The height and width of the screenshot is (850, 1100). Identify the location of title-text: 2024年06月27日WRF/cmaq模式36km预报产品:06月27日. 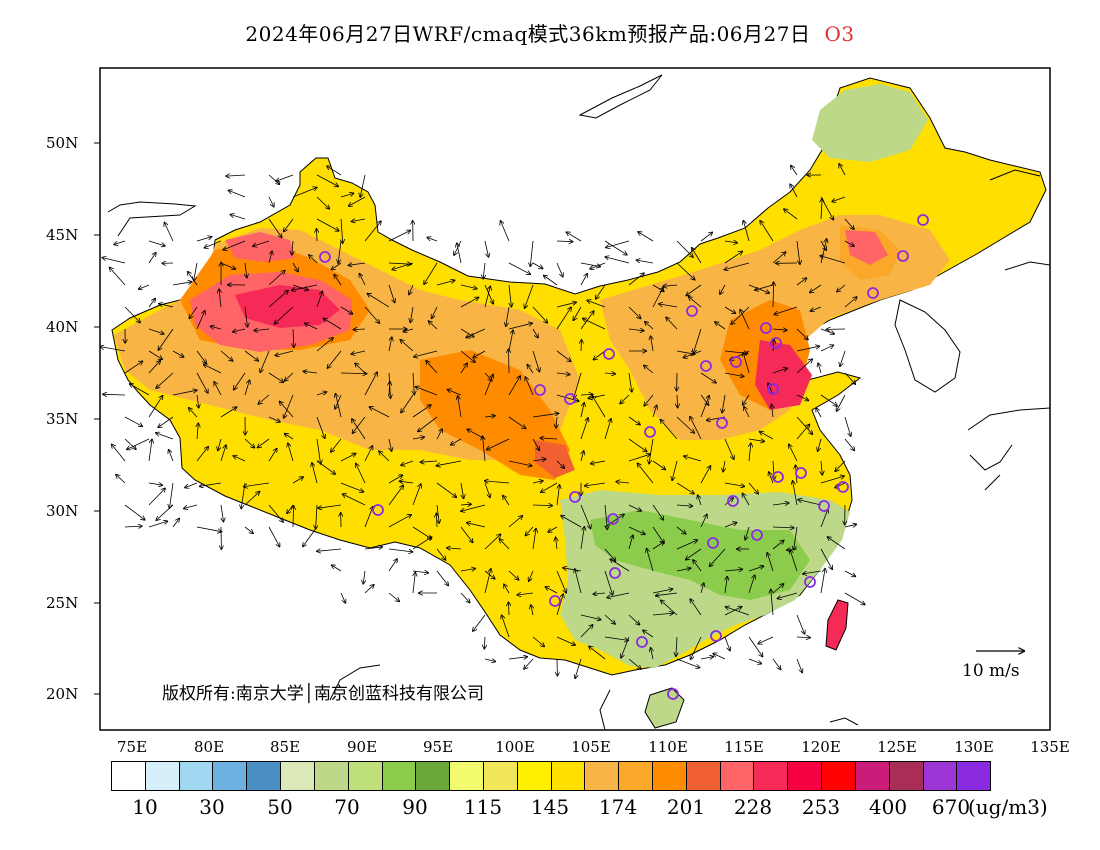
(528, 34).